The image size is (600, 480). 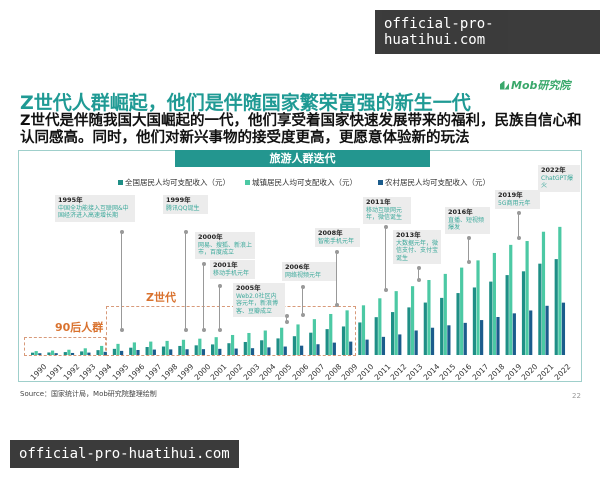 I want to click on bar-2006-s1, so click(x=298, y=339).